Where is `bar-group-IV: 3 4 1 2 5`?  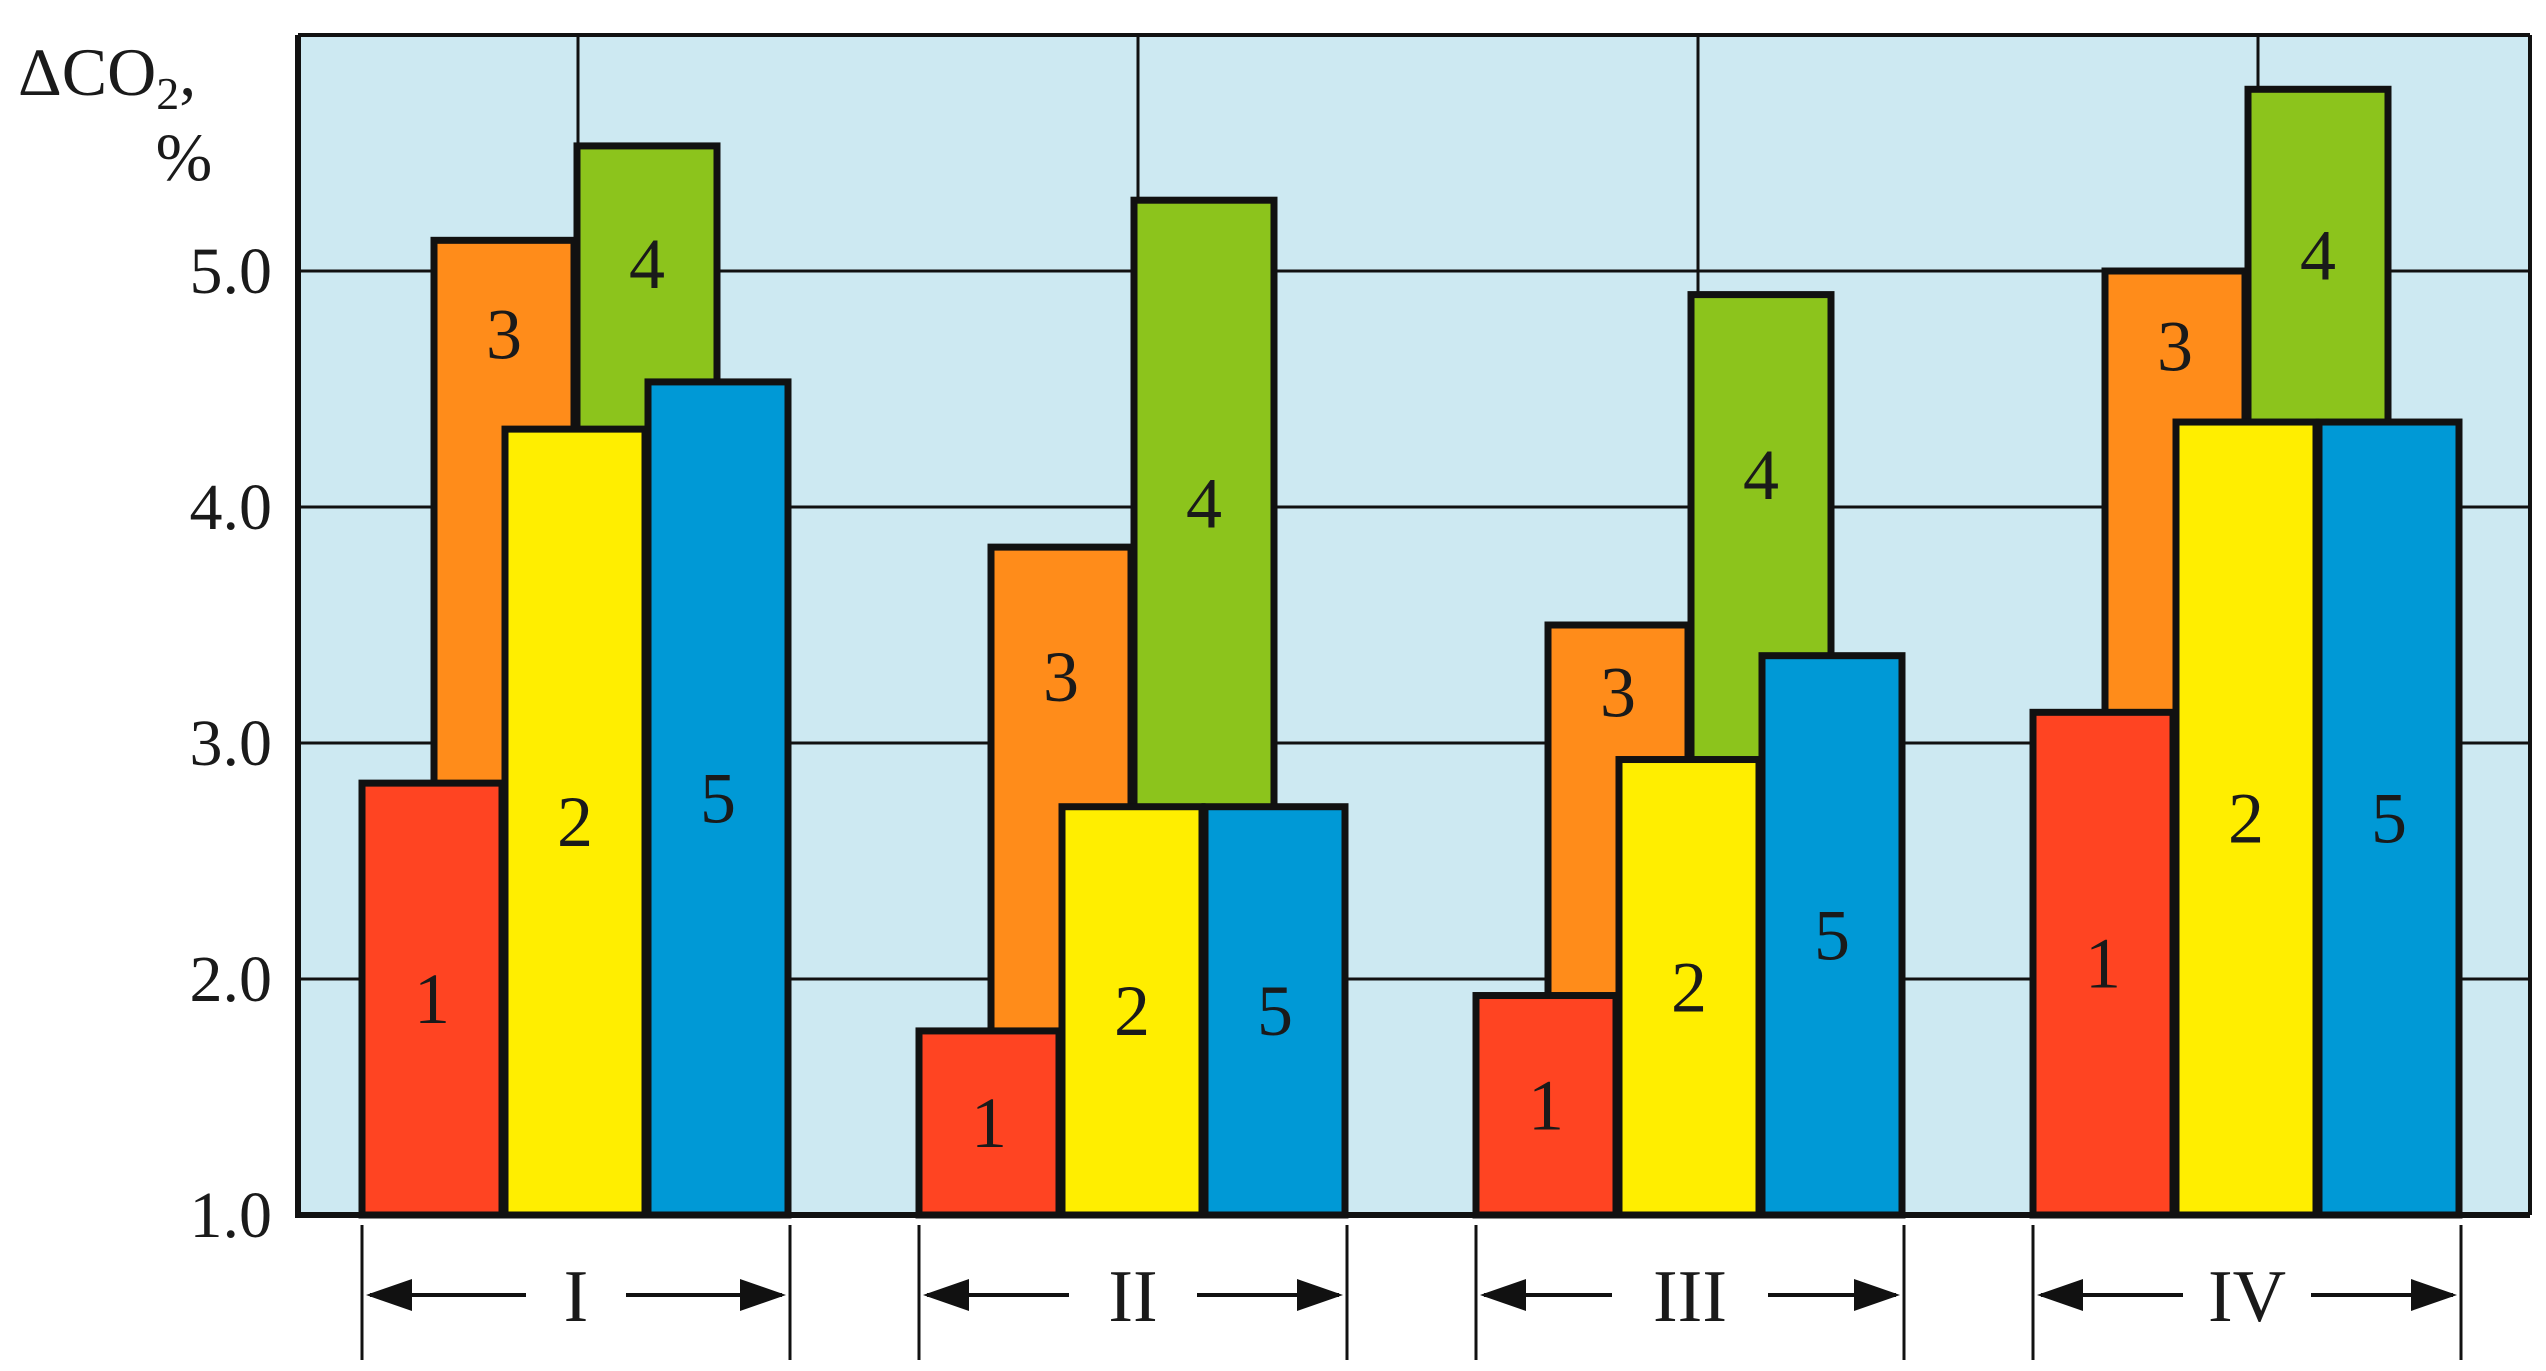 bar-group-IV: 3 4 1 2 5 is located at coordinates (2246, 652).